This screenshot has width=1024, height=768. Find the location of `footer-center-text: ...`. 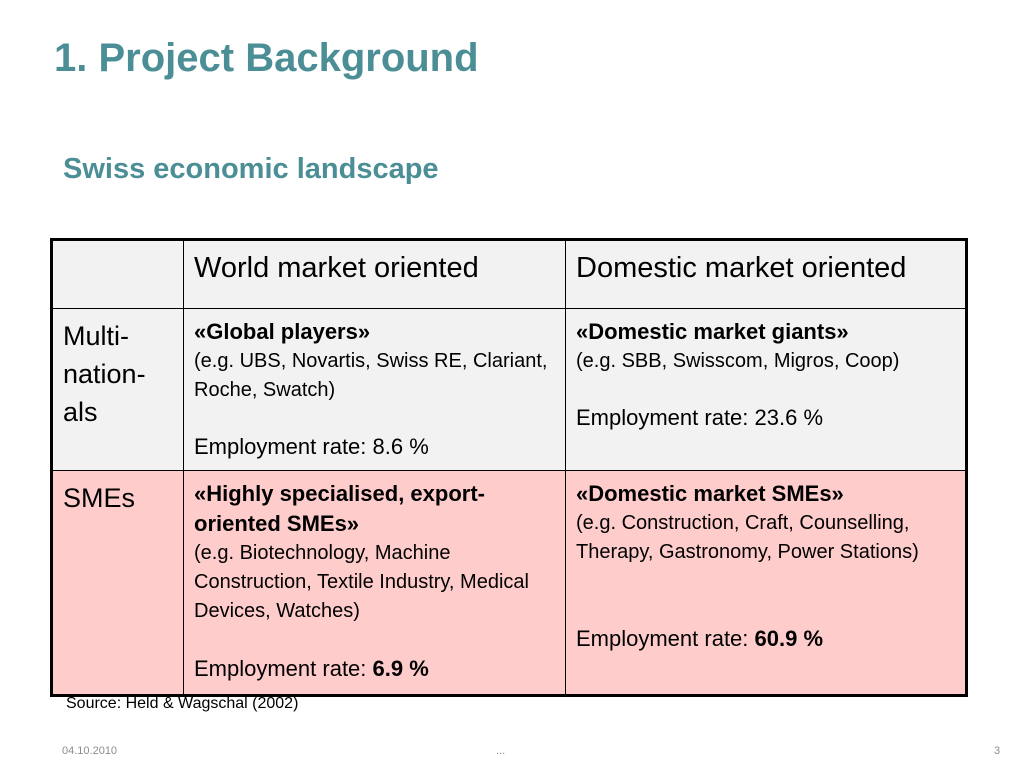

footer-center-text: ... is located at coordinates (501, 751).